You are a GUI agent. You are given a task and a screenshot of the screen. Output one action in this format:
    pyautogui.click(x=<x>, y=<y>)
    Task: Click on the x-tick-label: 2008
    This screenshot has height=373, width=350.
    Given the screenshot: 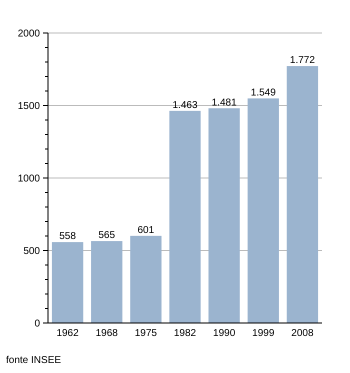 What is the action you would take?
    pyautogui.click(x=302, y=333)
    